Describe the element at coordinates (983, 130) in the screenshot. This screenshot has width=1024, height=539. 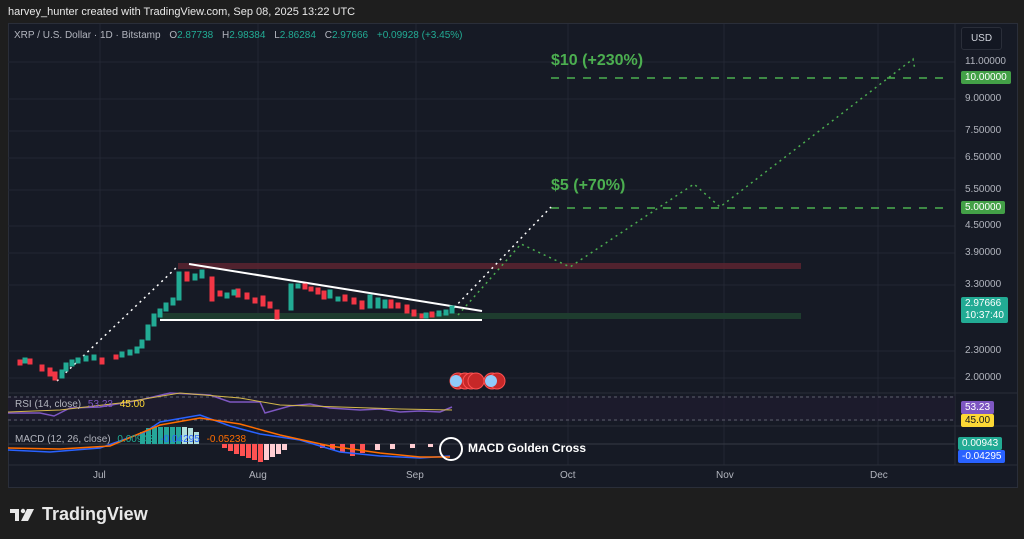
I see `price-label: 7.50000` at that location.